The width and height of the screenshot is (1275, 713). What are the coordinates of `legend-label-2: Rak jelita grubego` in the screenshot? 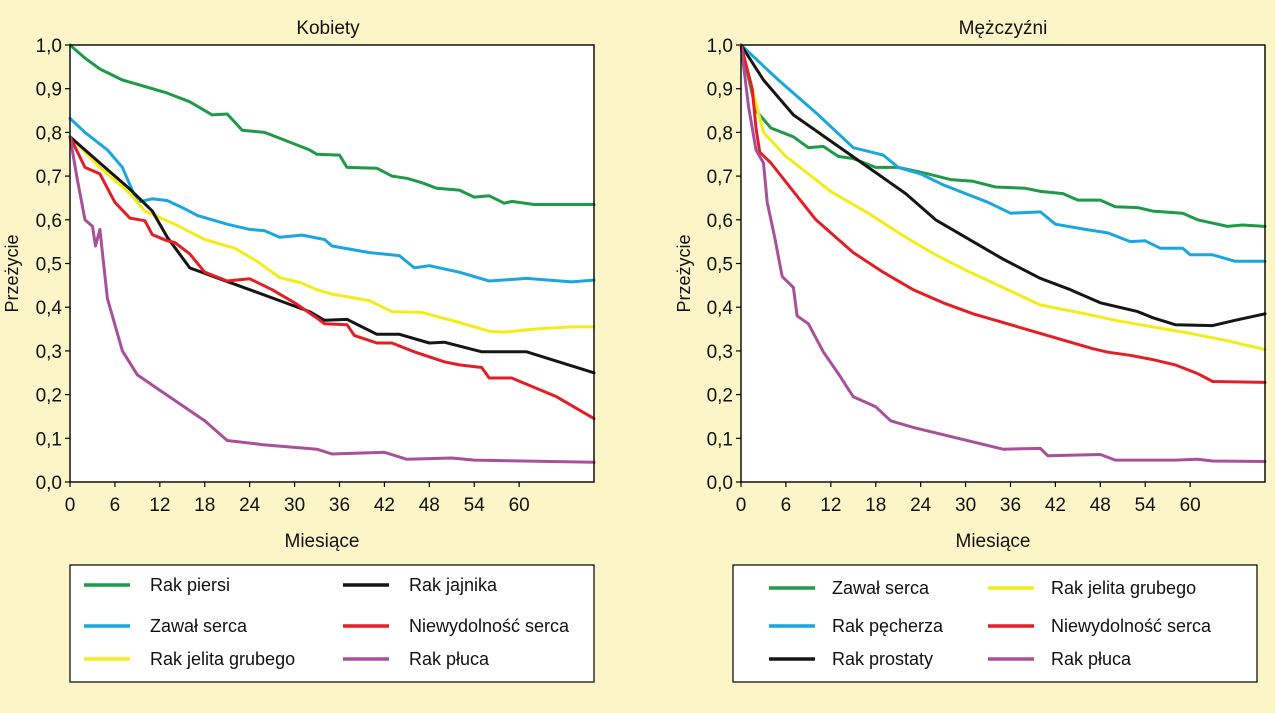 It's located at (222, 659).